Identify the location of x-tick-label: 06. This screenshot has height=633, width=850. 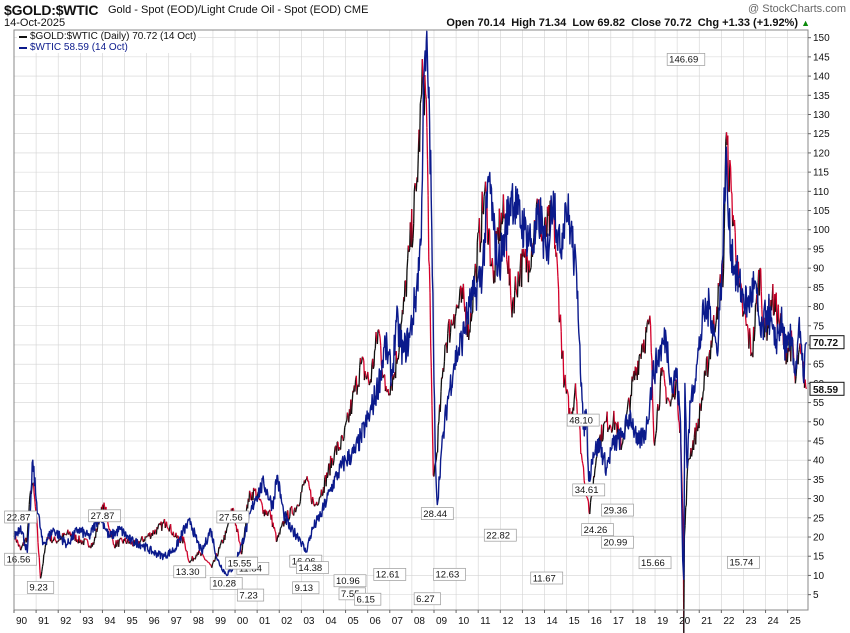
(376, 621).